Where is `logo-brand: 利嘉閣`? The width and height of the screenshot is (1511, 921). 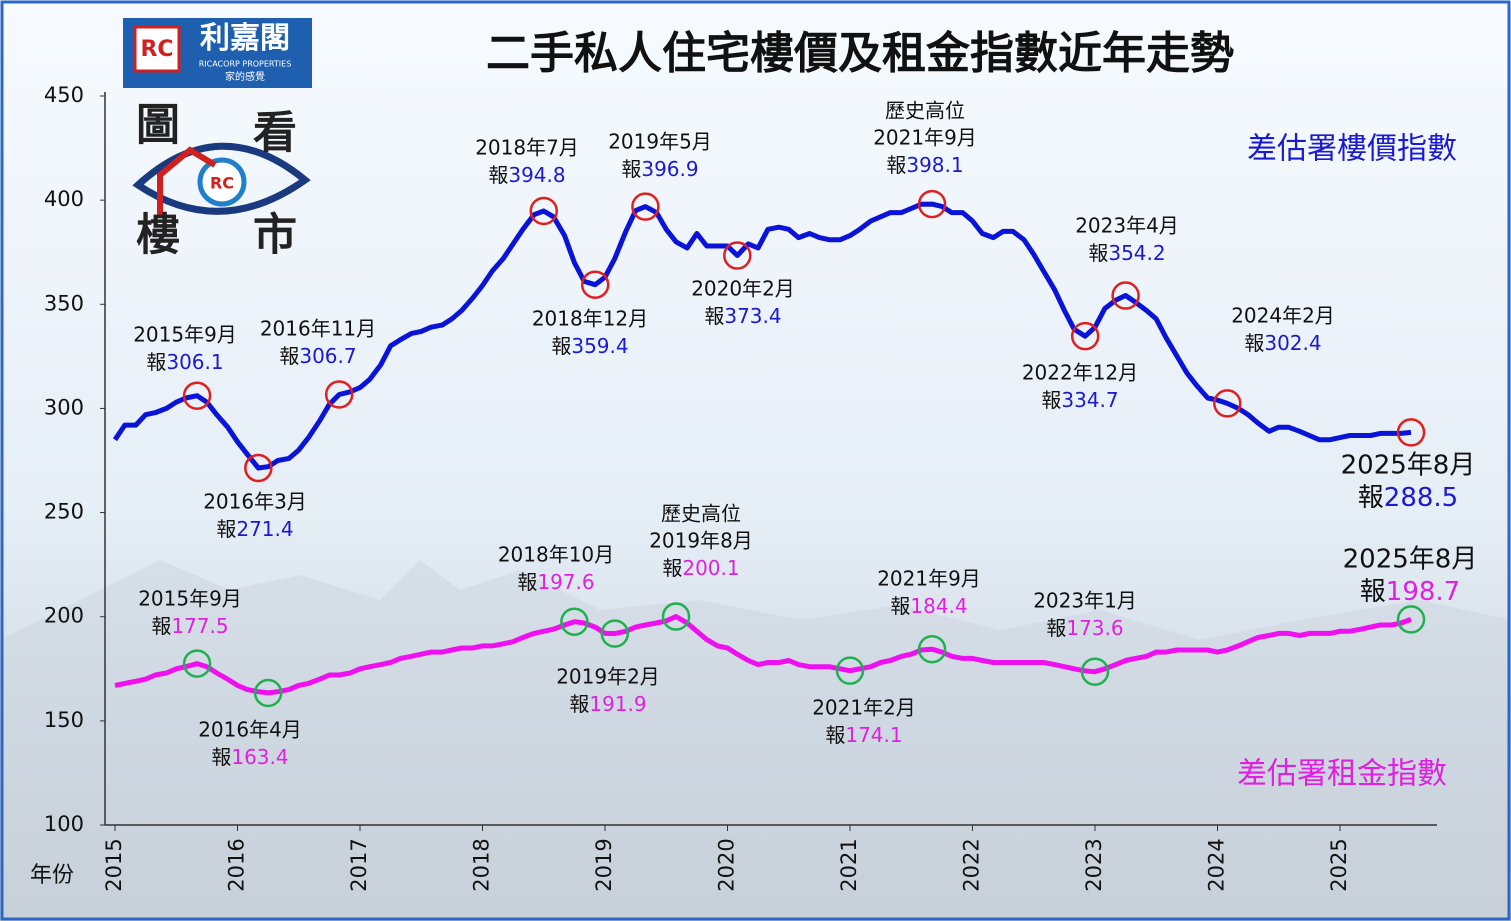 logo-brand: 利嘉閣 is located at coordinates (245, 38).